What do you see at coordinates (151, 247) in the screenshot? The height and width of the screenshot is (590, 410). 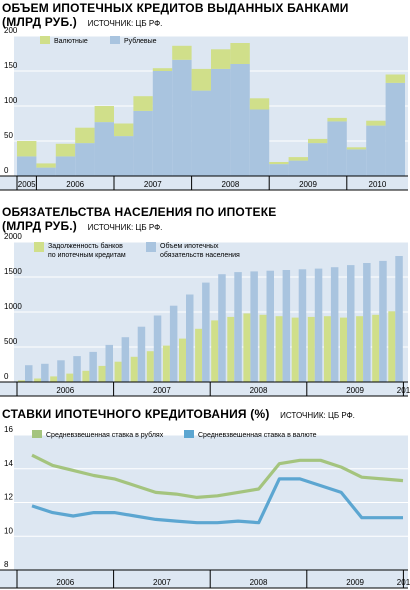 I see `legend-swatch-liabilities` at bounding box center [151, 247].